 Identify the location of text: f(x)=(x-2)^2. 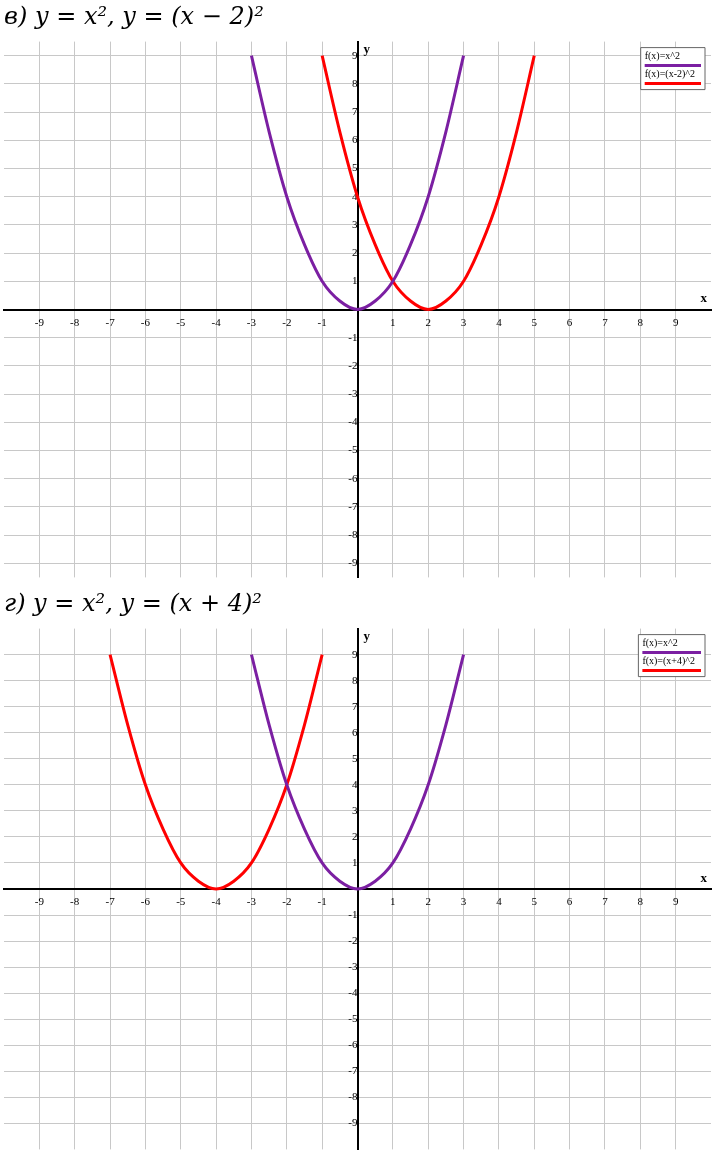
(669, 74).